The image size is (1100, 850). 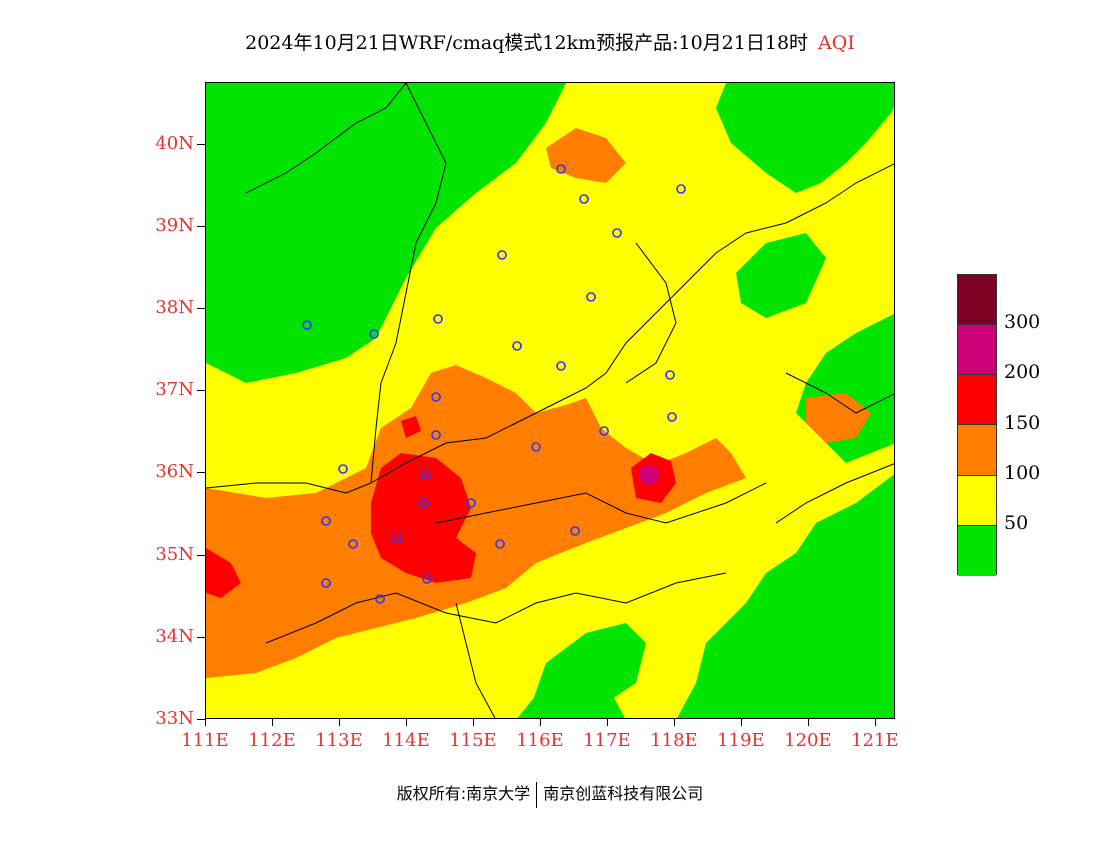 I want to click on footer-separator, so click(x=537, y=794).